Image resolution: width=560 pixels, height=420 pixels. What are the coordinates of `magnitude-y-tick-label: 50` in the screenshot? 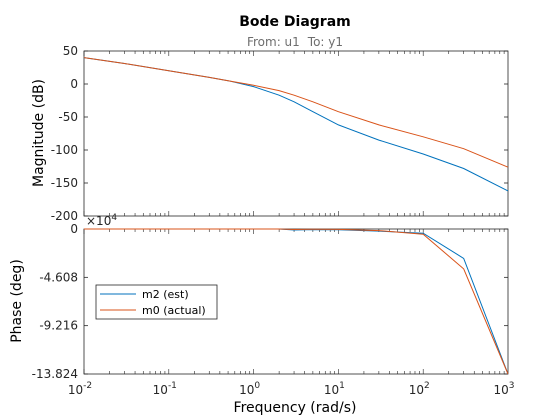 It's located at (70, 51).